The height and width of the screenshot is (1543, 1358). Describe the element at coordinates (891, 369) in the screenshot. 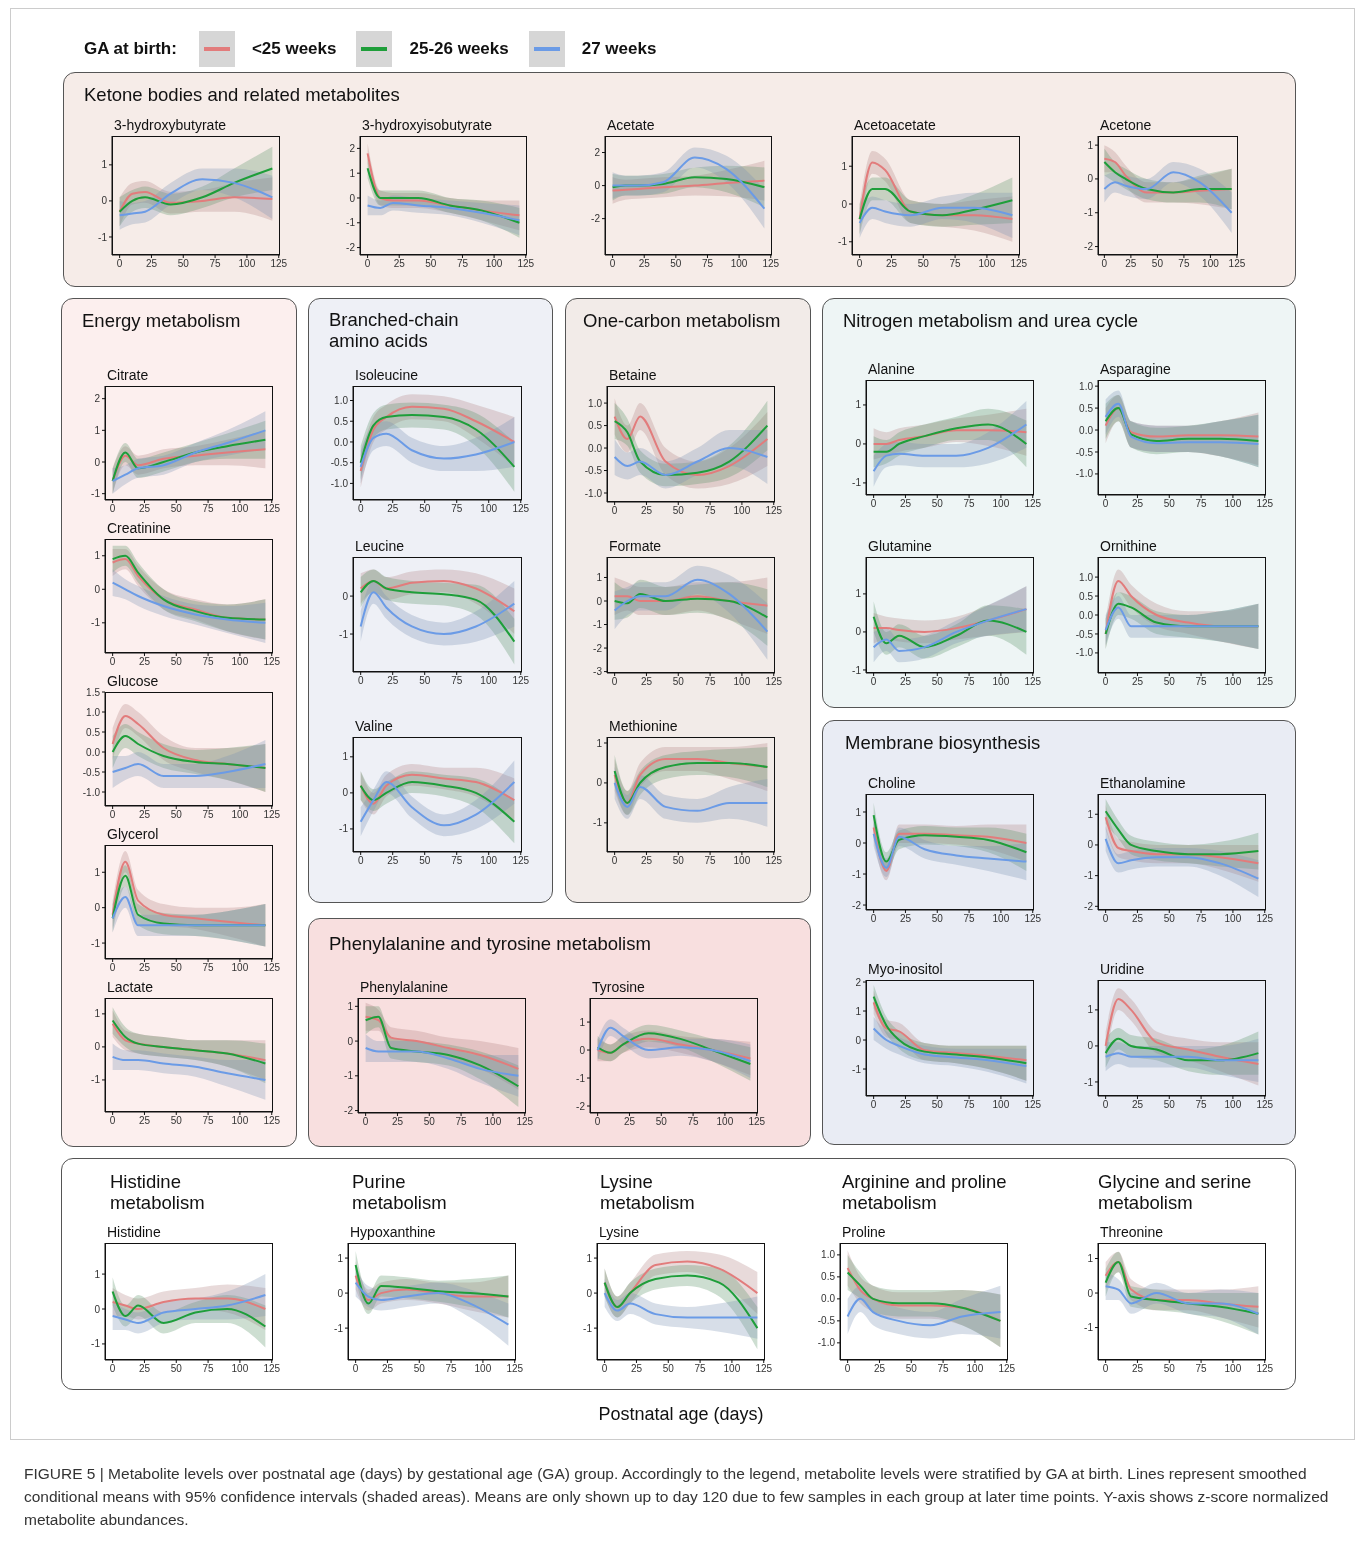

I see `chart-subtitle: Alanine` at that location.